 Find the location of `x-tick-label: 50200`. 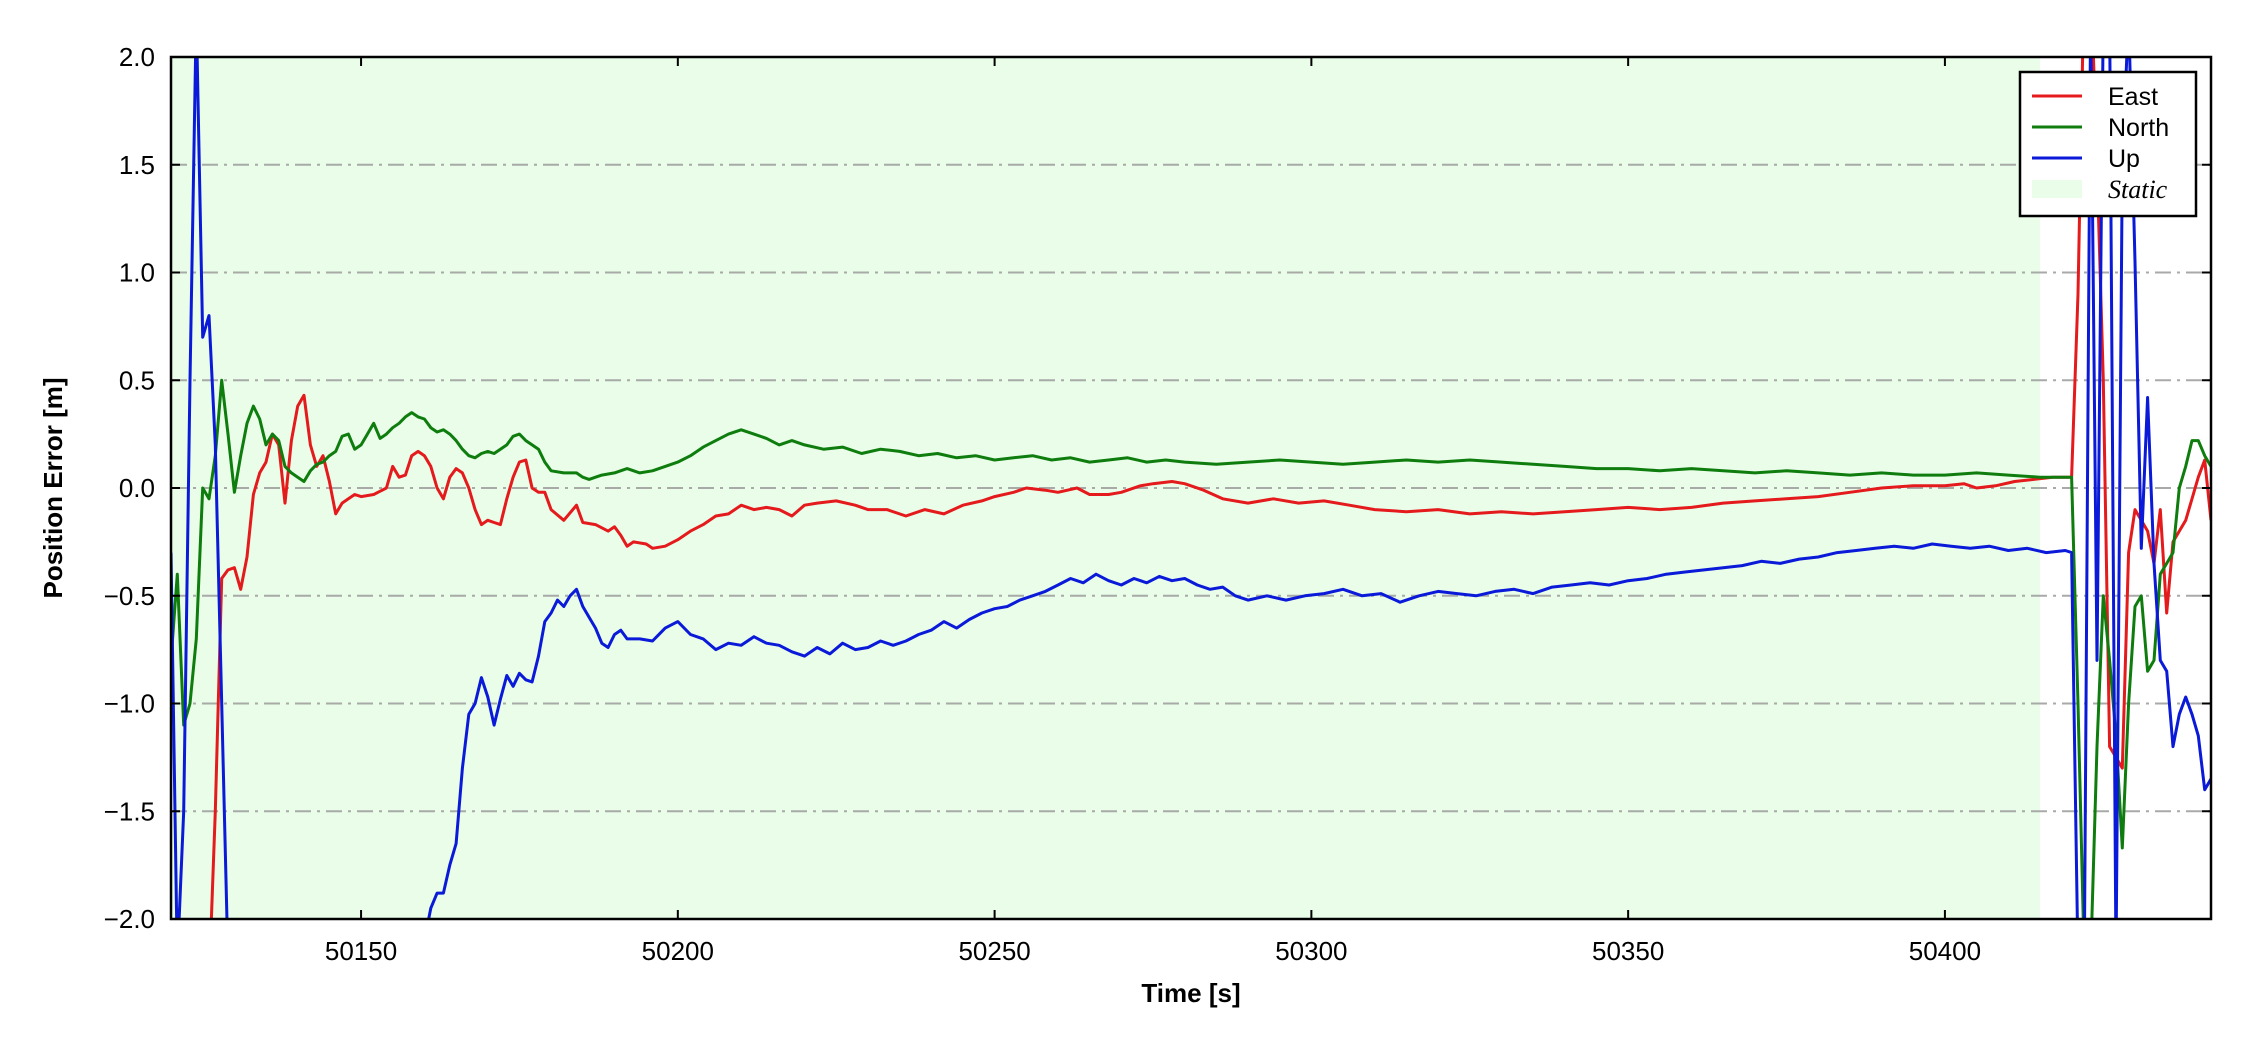

x-tick-label: 50200 is located at coordinates (678, 951).